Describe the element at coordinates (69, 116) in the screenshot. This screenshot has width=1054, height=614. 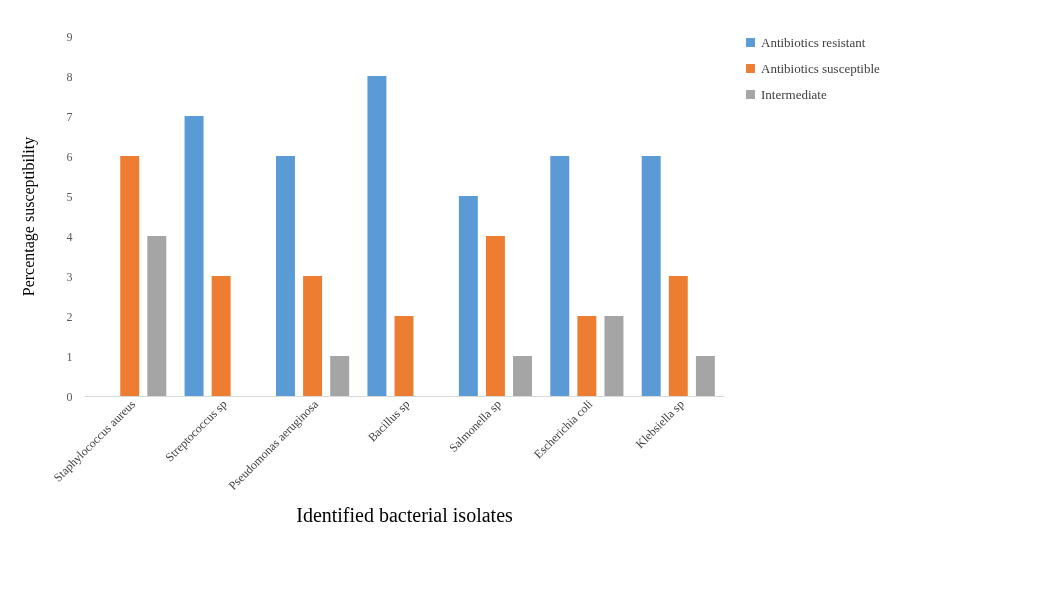
I see `y-tick-label: 7` at that location.